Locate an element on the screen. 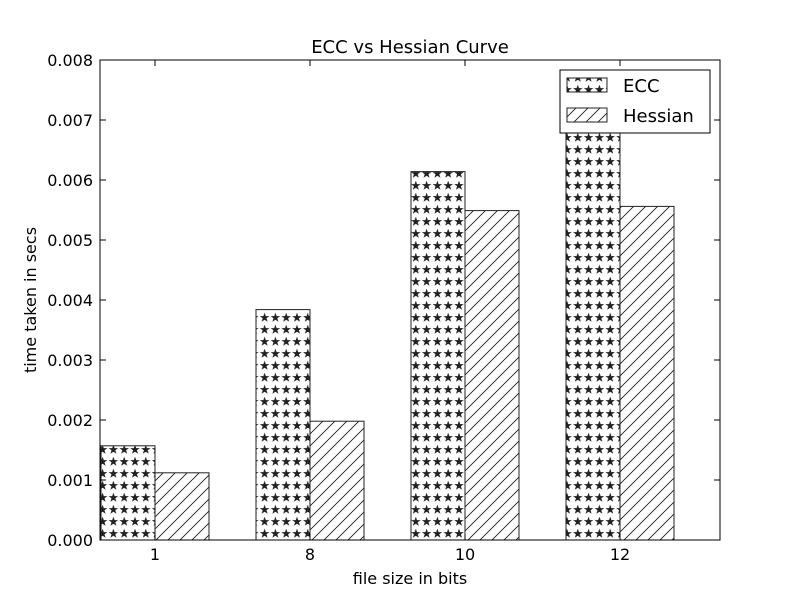 The width and height of the screenshot is (800, 604). y-tick-label: 0.003 is located at coordinates (70, 360).